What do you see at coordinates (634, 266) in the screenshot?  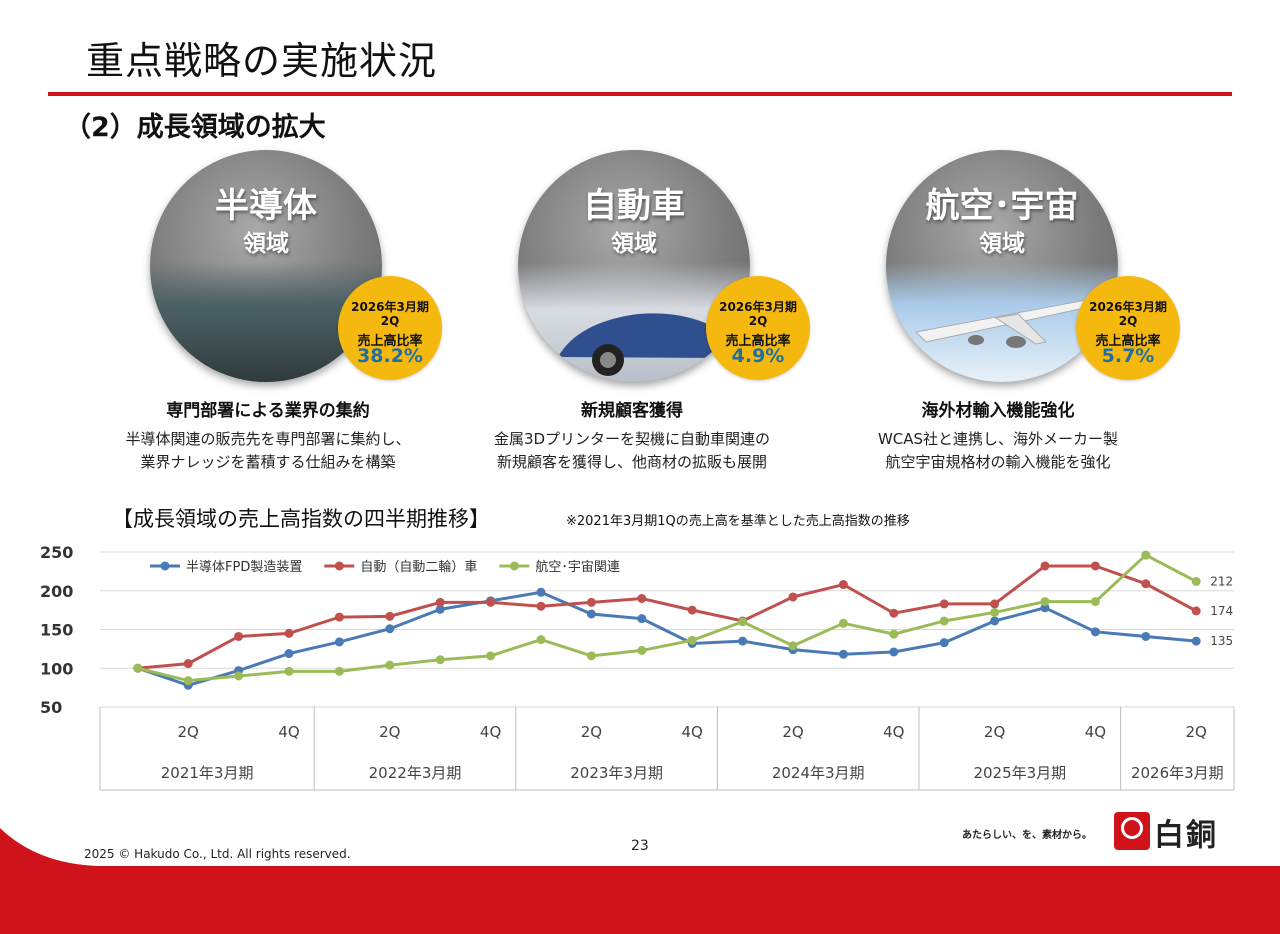 I see `segment-circle-automotive: 自動車 領域` at bounding box center [634, 266].